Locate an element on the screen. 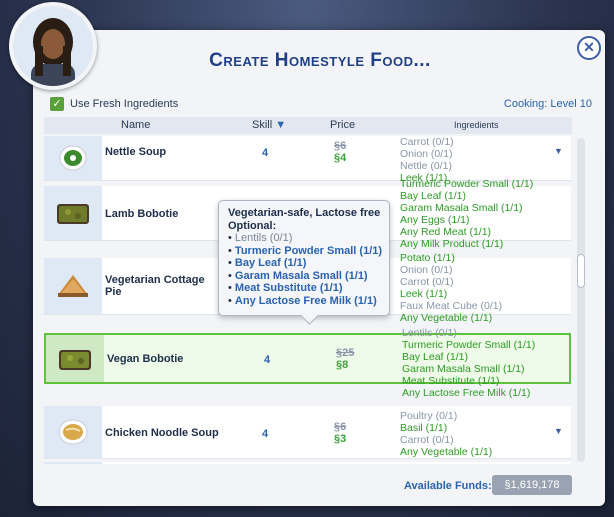 The height and width of the screenshot is (517, 614). recipe-name: Vegetarian Cottage Pie is located at coordinates (155, 286).